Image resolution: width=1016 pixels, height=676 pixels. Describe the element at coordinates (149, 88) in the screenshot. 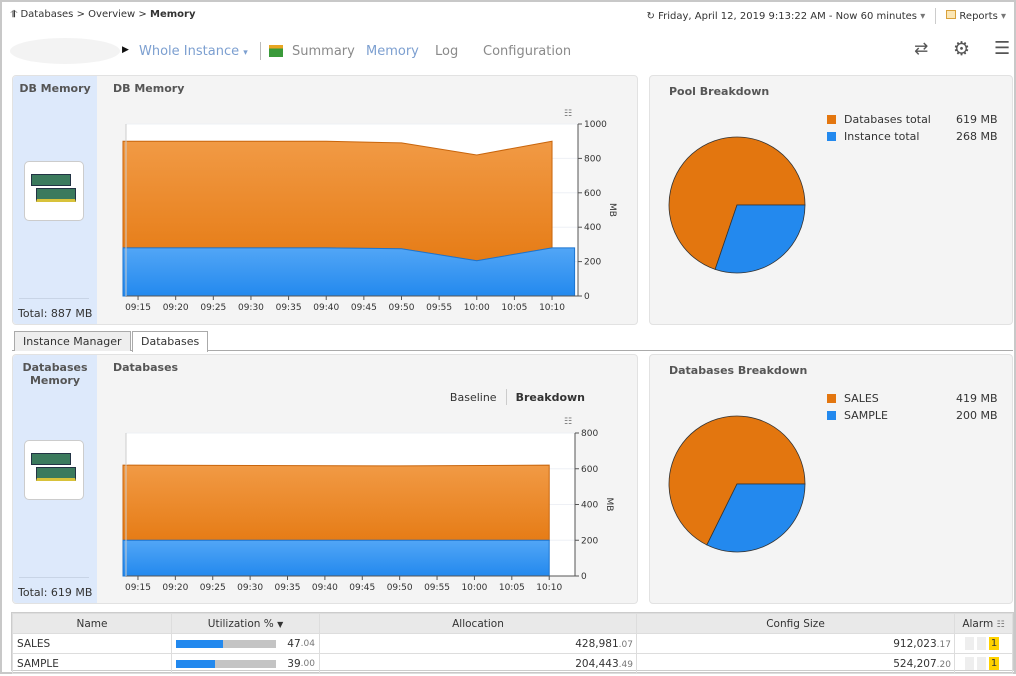

I see `chart-title: DB Memory` at that location.